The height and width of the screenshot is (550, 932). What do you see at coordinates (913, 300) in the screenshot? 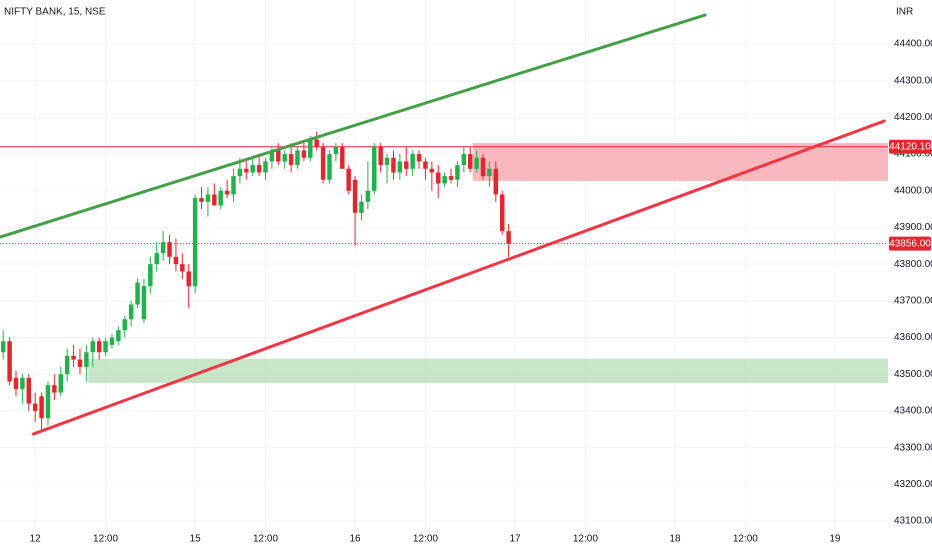
I see `y-tick-label: 43700.00` at bounding box center [913, 300].